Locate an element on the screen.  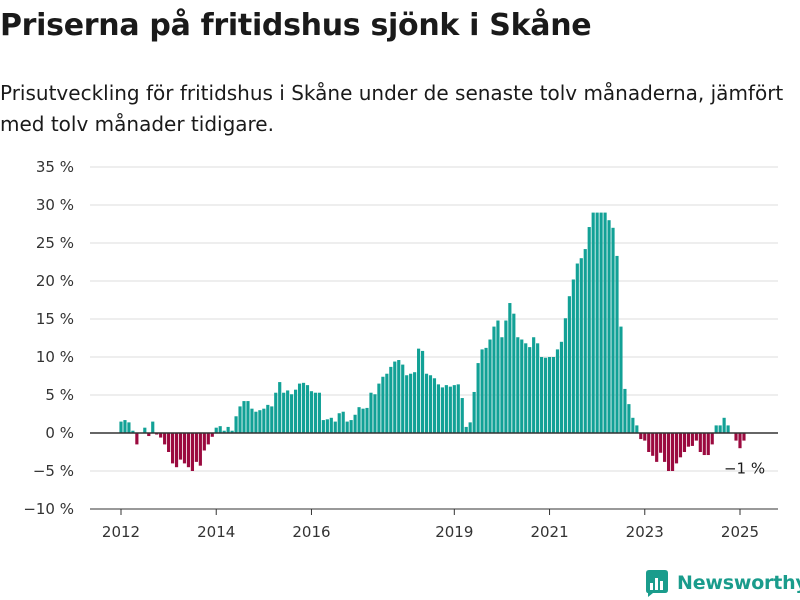
y-tick-label: 25 % is located at coordinates (55, 243).